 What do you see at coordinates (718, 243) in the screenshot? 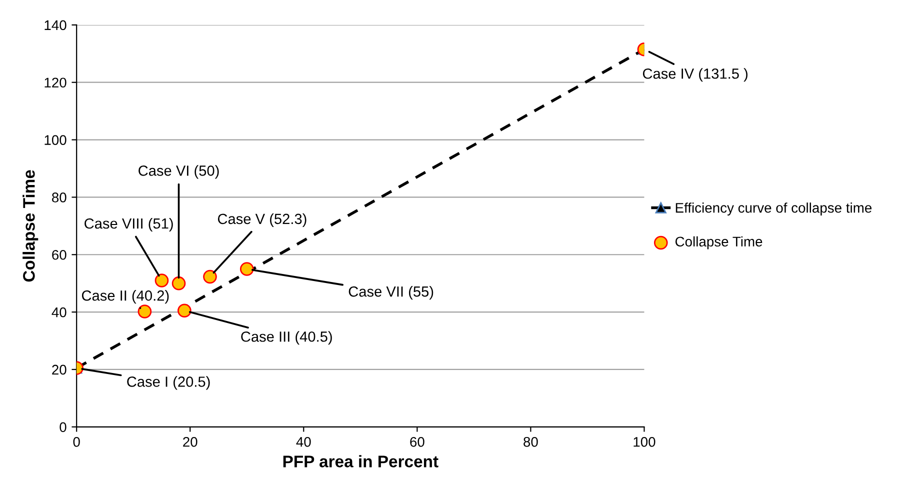
I see `legend-label: Collapse Time` at bounding box center [718, 243].